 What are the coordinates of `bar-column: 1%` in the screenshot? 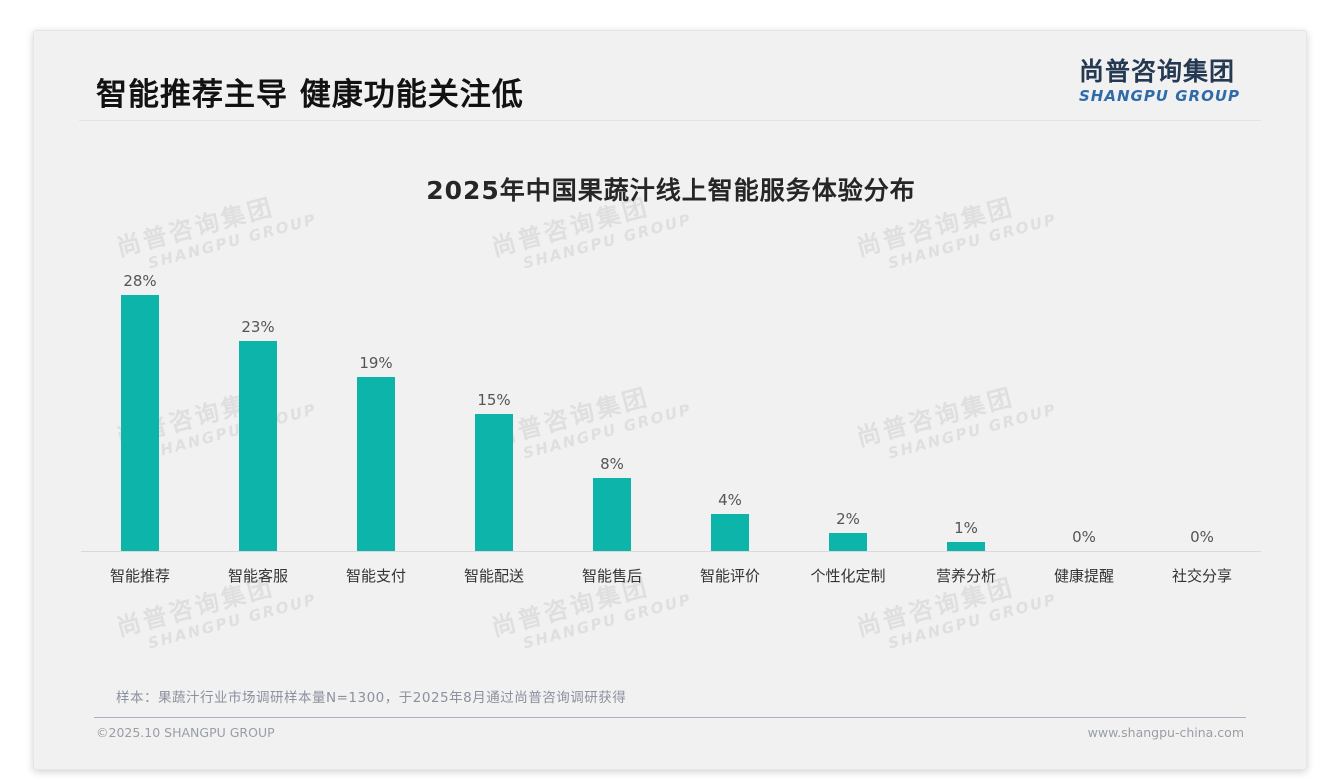 It's located at (966, 535).